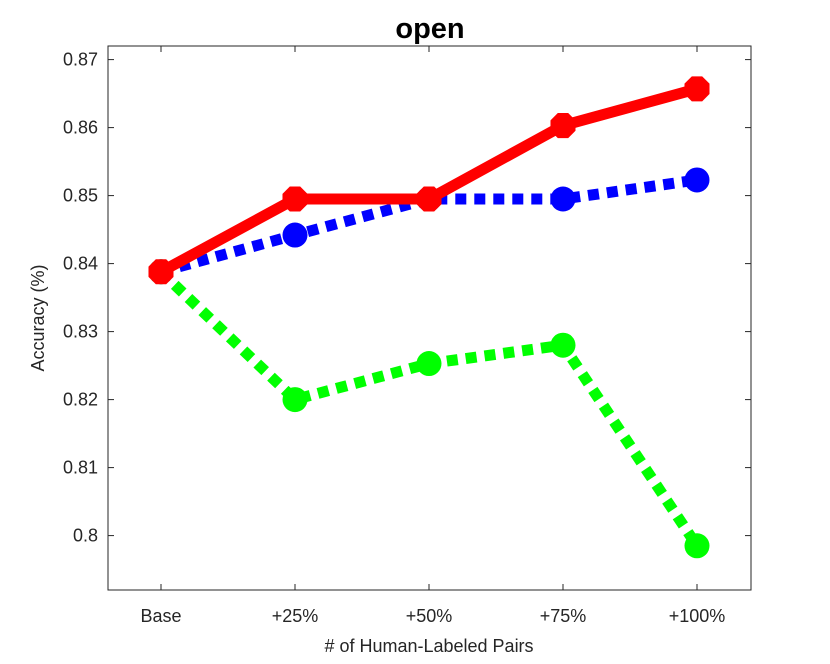  Describe the element at coordinates (428, 646) in the screenshot. I see `x-axis-label: # of Human-Labeled Pairs` at that location.